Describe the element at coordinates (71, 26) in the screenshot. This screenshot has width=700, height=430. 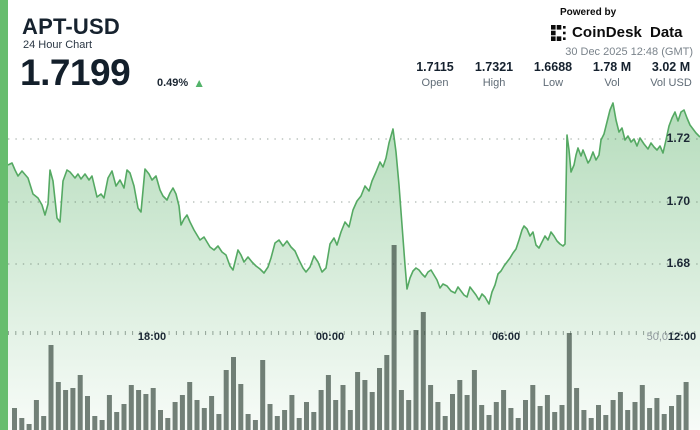
I see `symbol-title: APT-USD` at that location.